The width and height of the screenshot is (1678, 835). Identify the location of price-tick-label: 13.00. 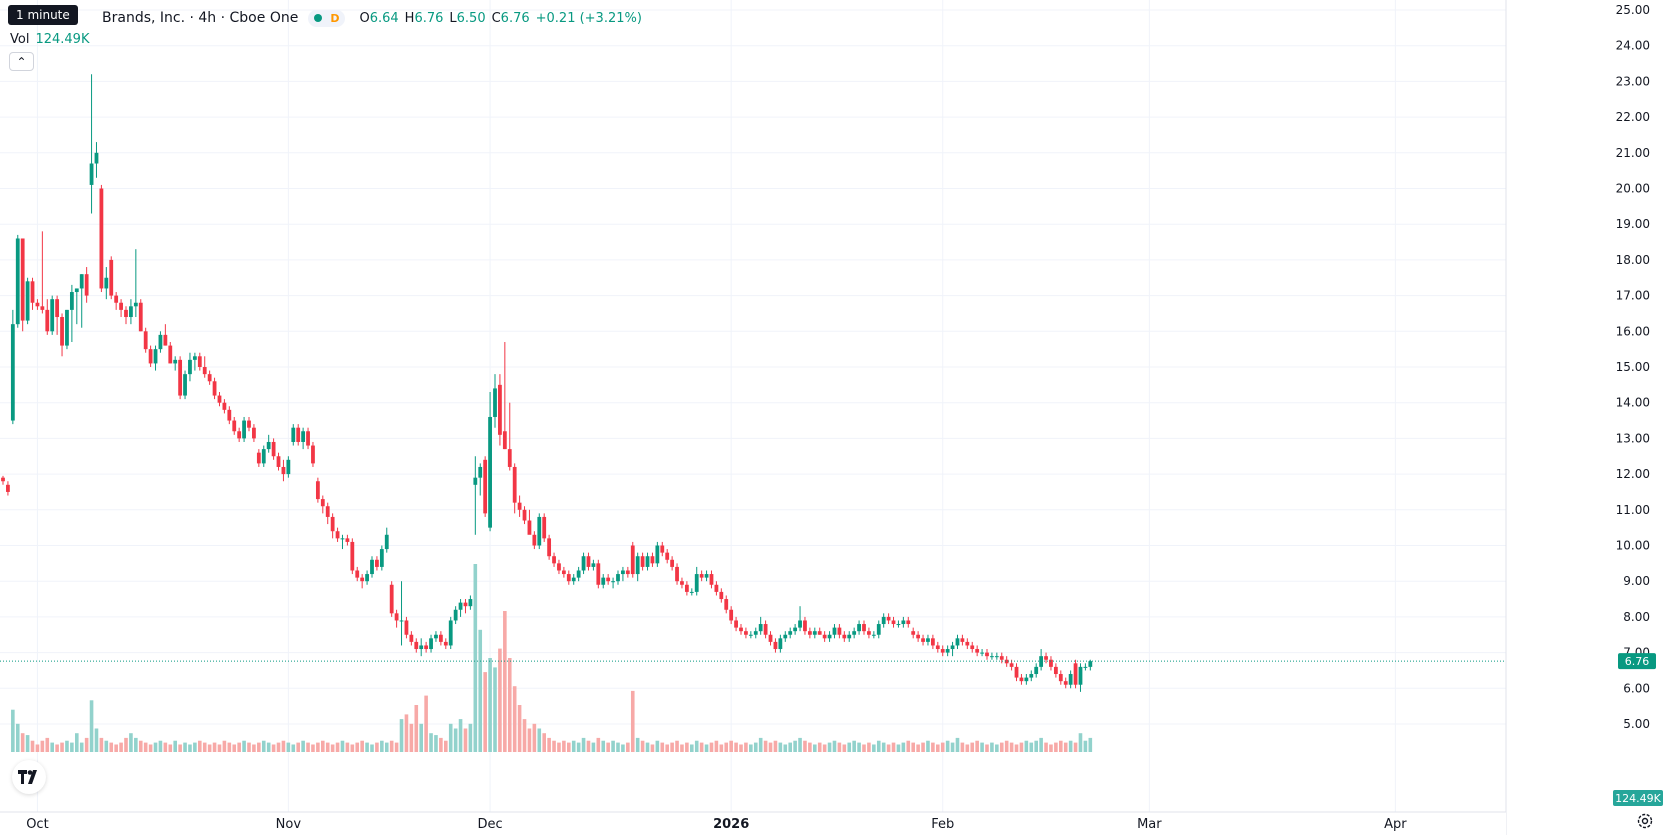
(1633, 438).